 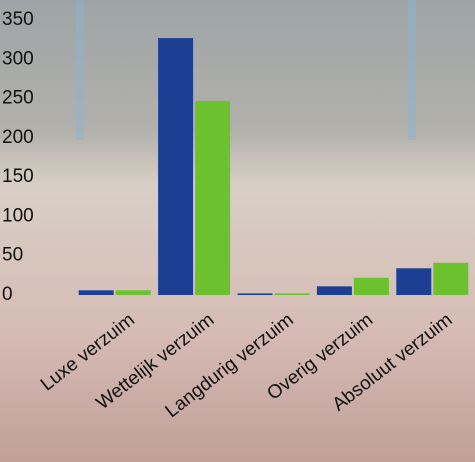 What do you see at coordinates (18, 58) in the screenshot?
I see `y-tick-label: 300` at bounding box center [18, 58].